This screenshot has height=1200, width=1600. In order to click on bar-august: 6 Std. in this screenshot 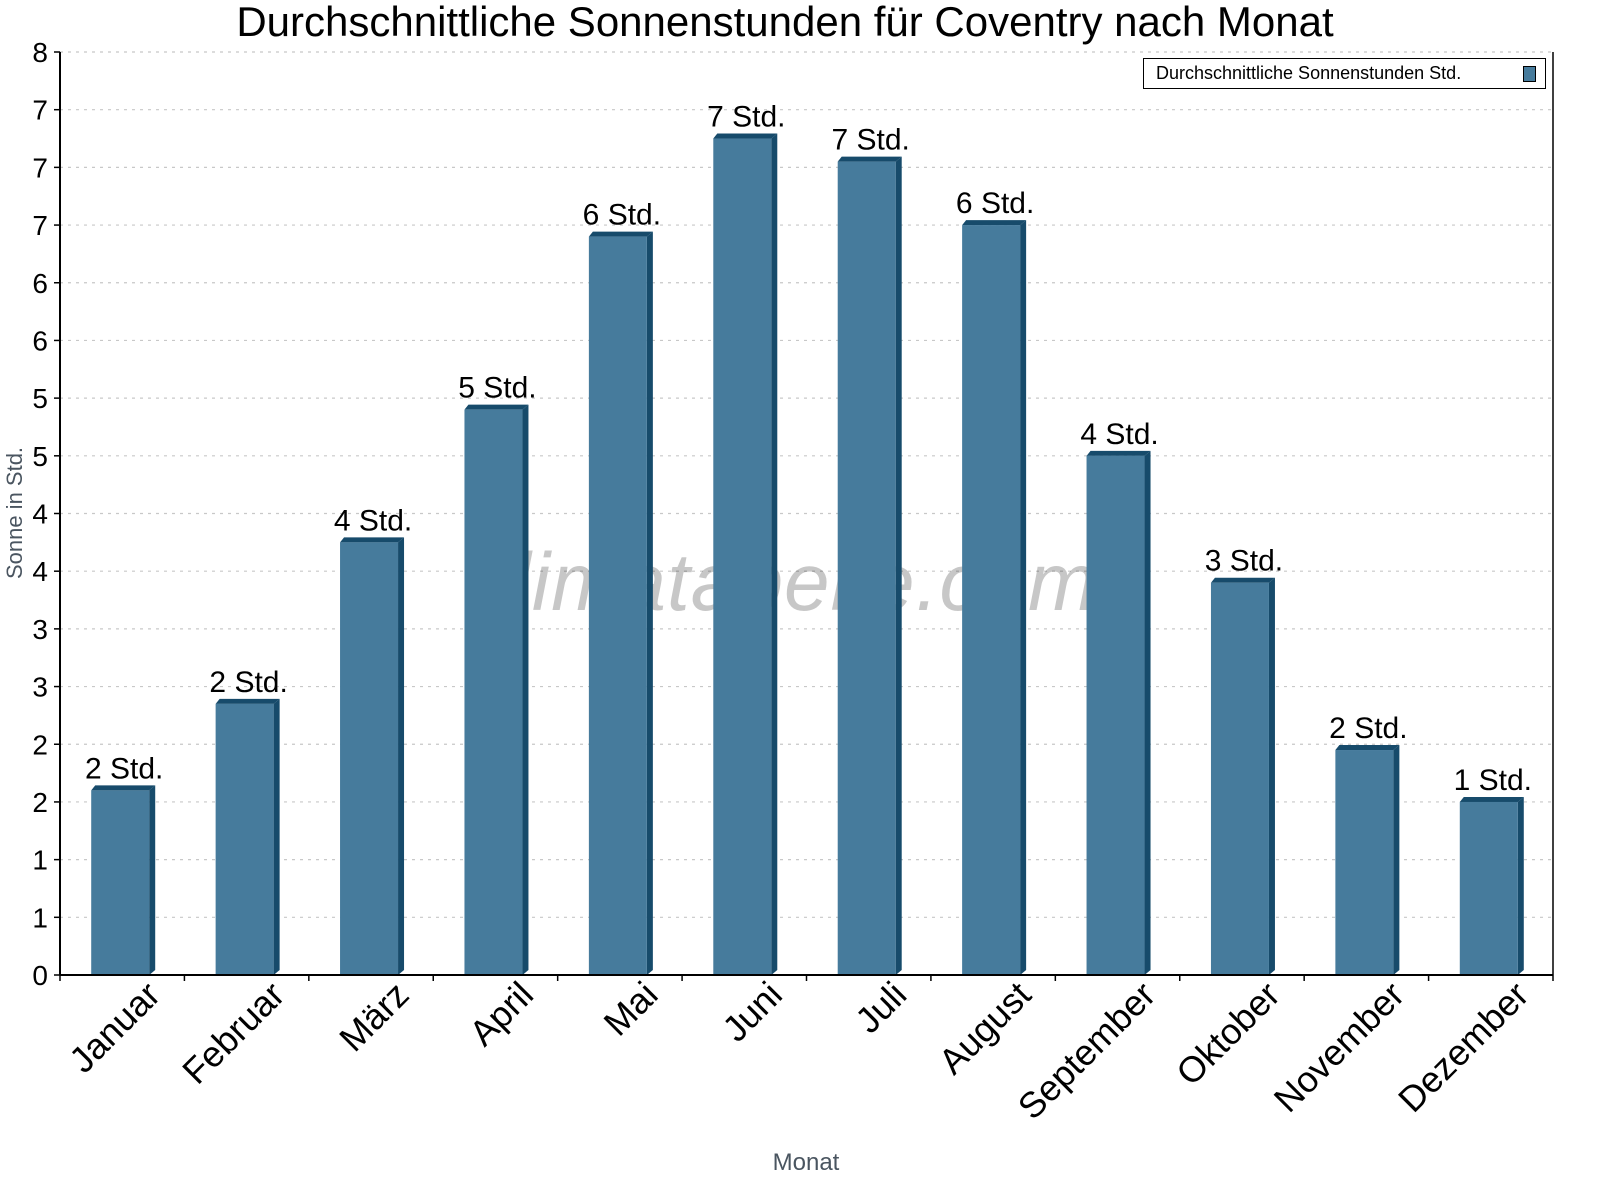, I will do `click(995, 581)`.